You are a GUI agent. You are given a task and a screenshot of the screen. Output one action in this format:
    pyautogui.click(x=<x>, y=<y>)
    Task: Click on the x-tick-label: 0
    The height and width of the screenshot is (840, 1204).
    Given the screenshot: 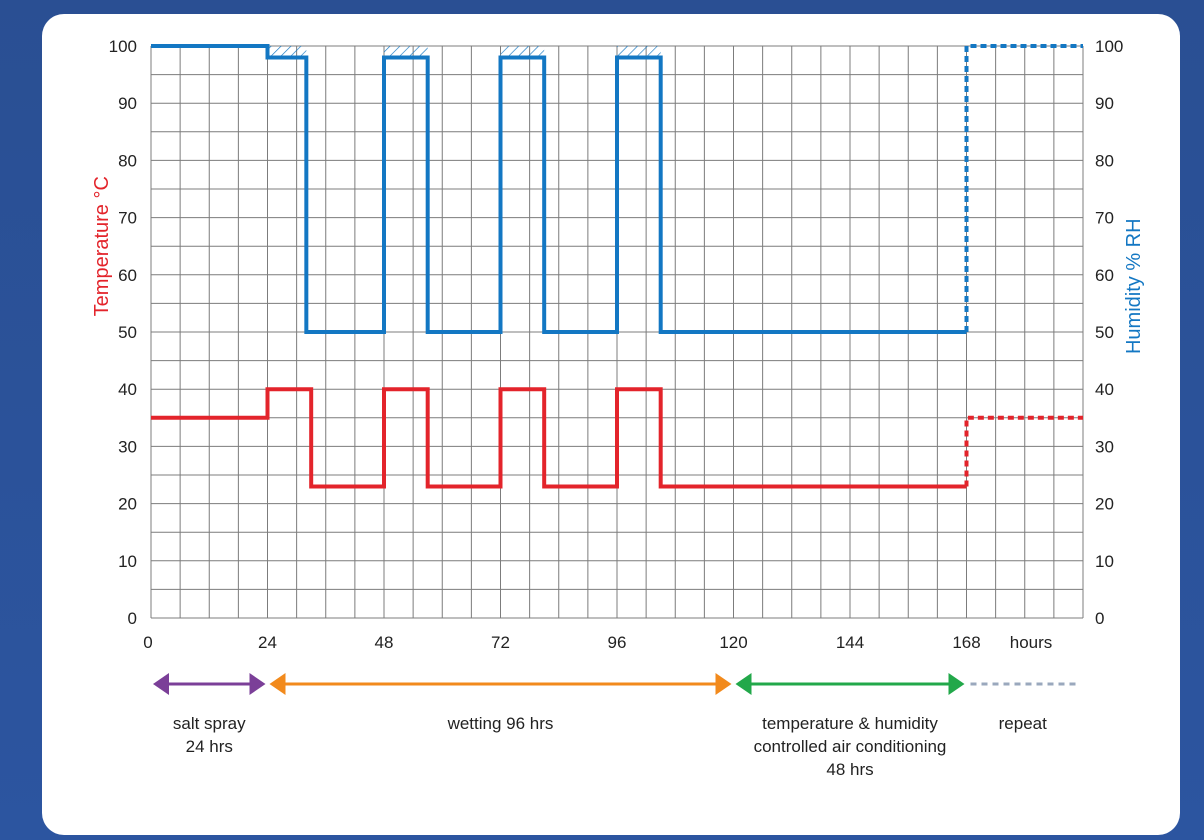 What is the action you would take?
    pyautogui.click(x=147, y=642)
    